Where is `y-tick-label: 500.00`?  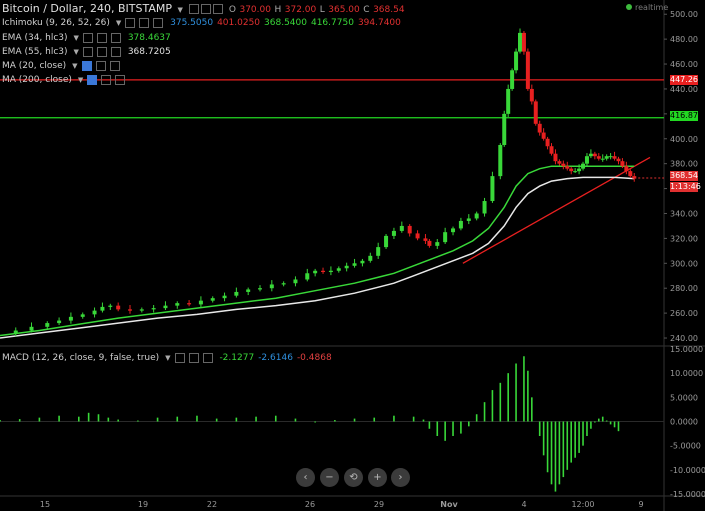
y-tick-label: 500.00 is located at coordinates (684, 14).